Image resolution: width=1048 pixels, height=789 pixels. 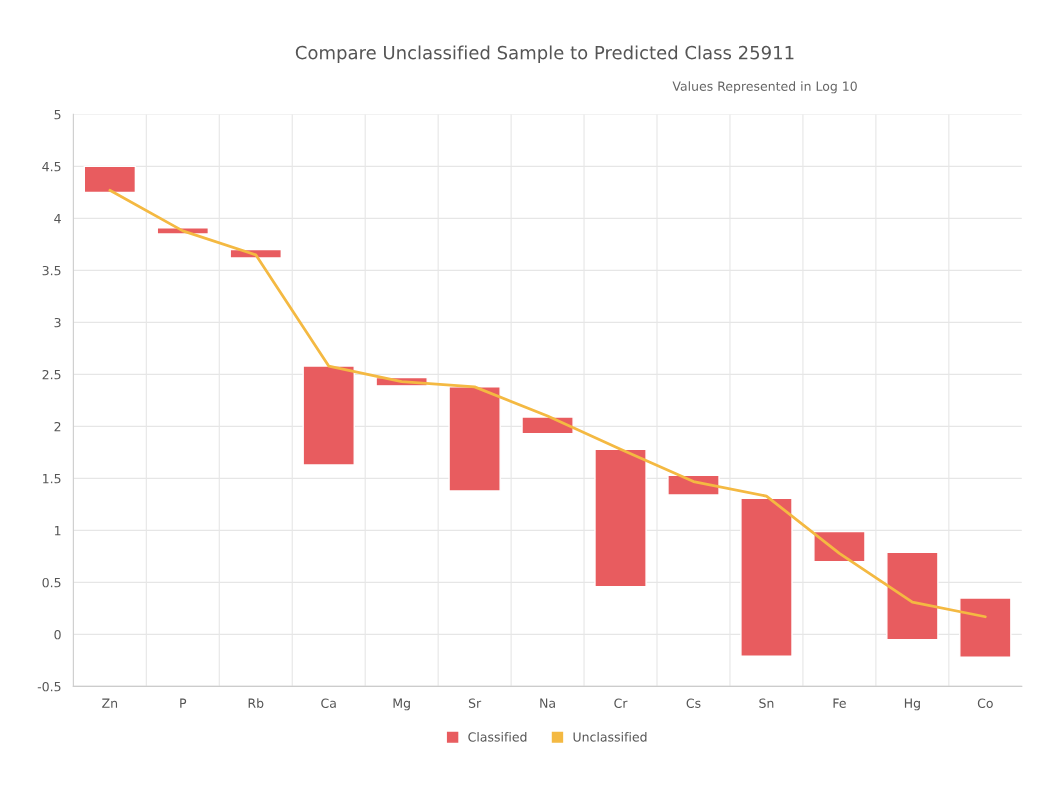 I want to click on chart-subtitle: Values Represented in Log 10, so click(x=764, y=87).